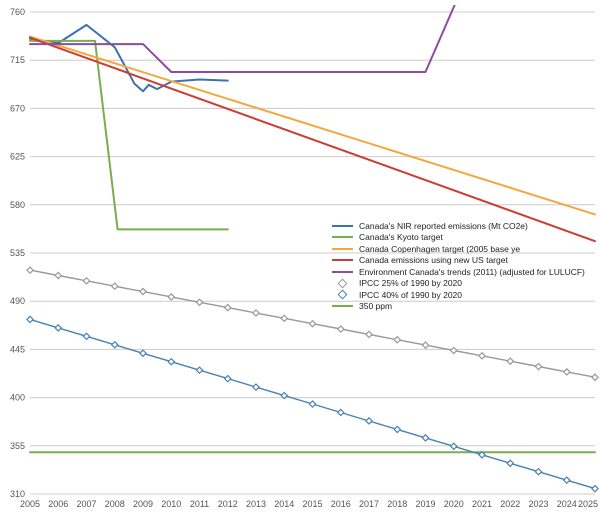 This screenshot has height=522, width=600. I want to click on legend-item: Canada Copenhagen target (2005 base ye, so click(457, 249).